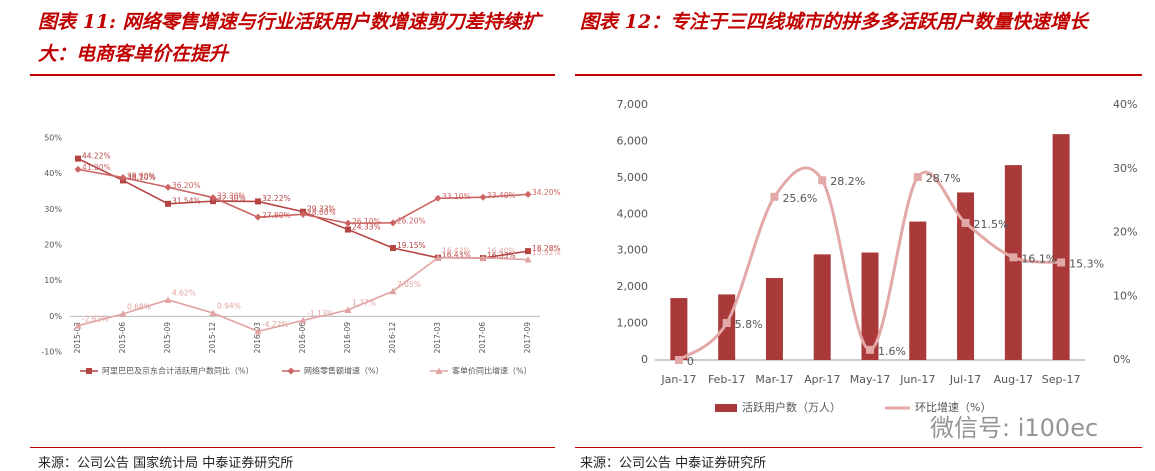 This screenshot has width=1155, height=471. Describe the element at coordinates (1121, 359) in the screenshot. I see `y2-tick-label: 0%` at that location.